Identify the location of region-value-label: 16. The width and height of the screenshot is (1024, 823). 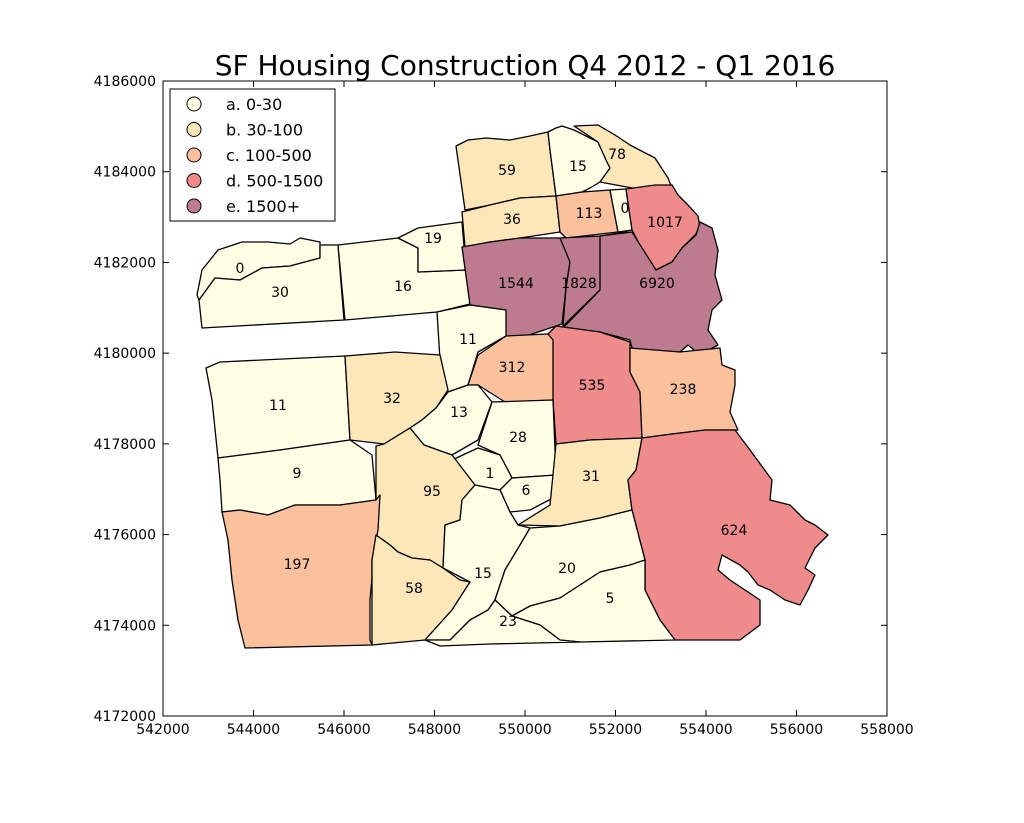
(403, 287).